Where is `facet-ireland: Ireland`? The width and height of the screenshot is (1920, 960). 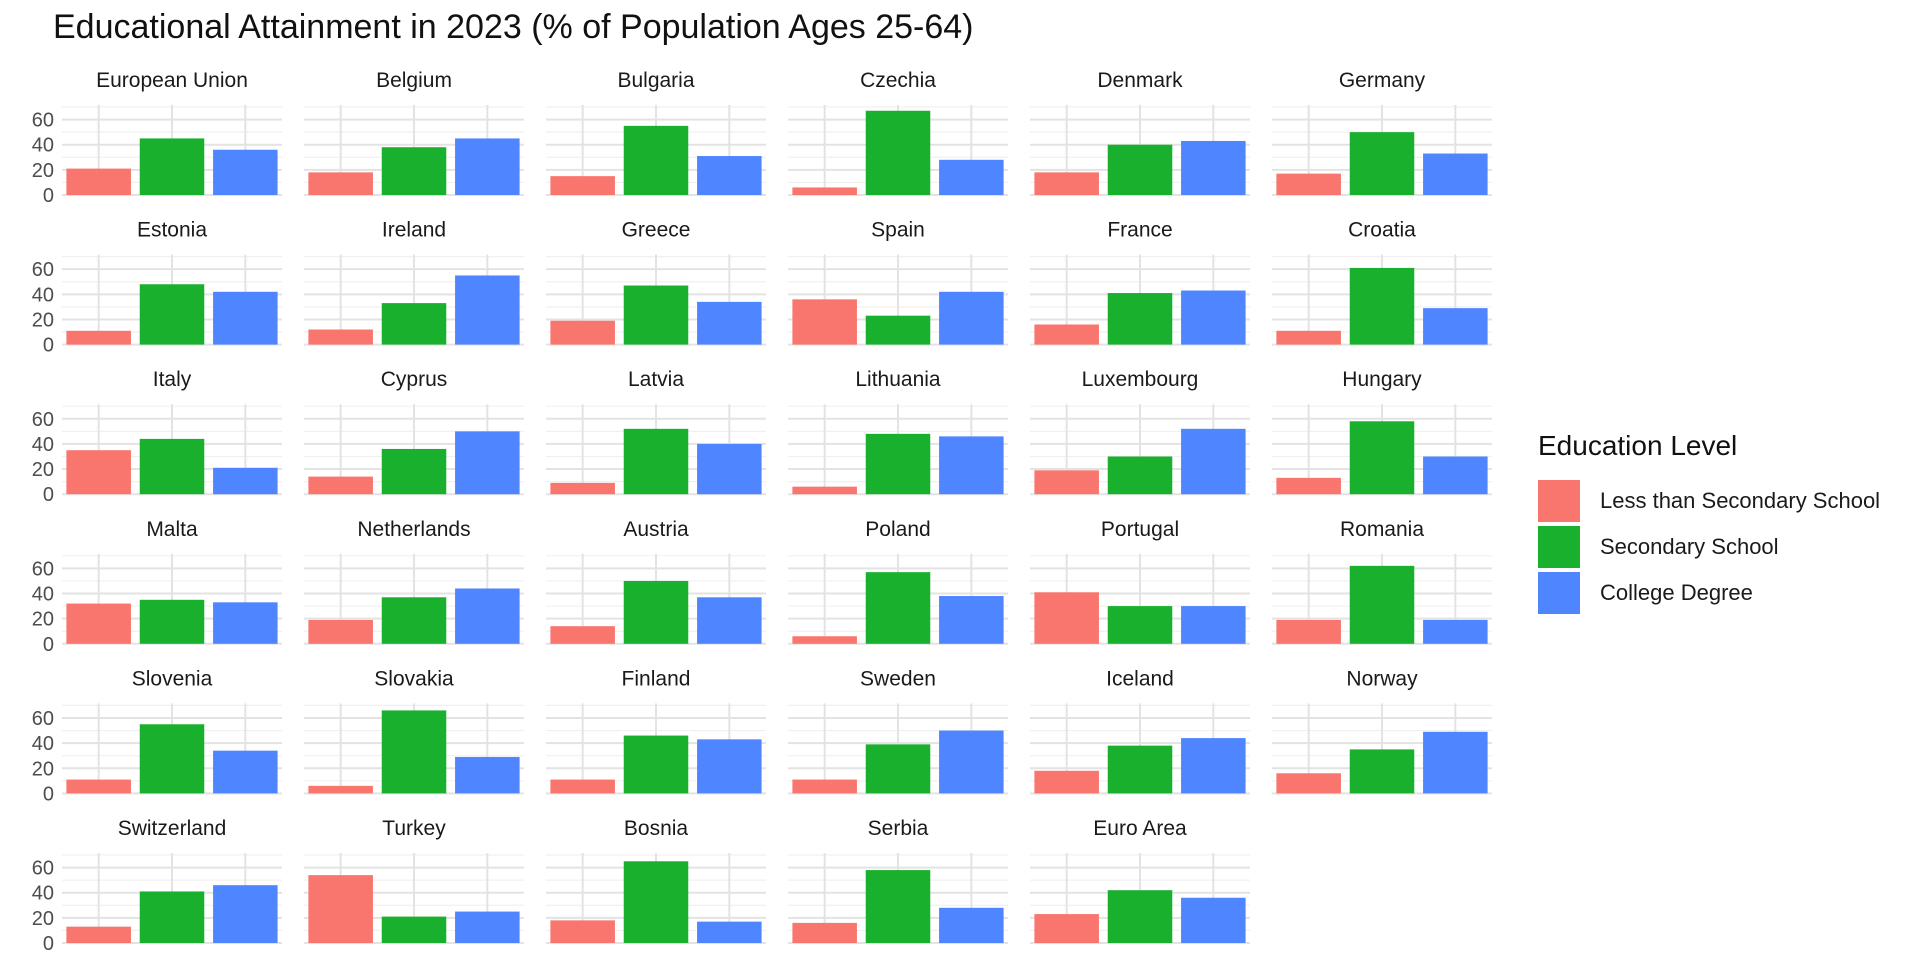 facet-ireland: Ireland is located at coordinates (414, 282).